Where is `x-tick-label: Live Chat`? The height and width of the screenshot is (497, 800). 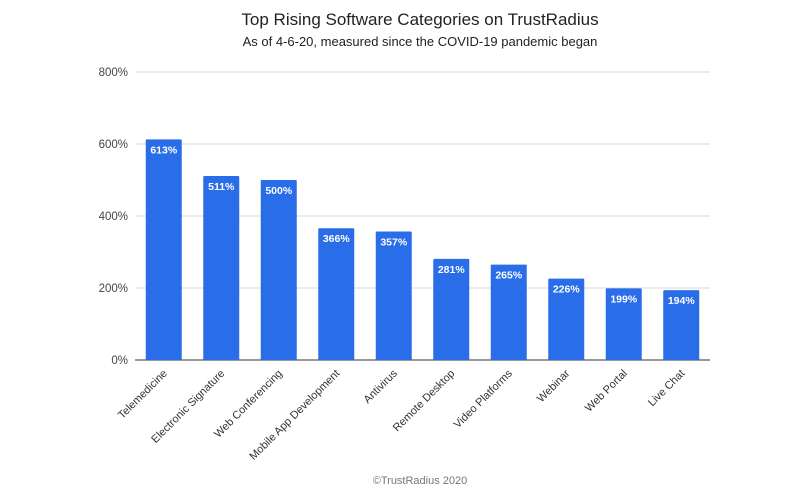
x-tick-label: Live Chat is located at coordinates (666, 388).